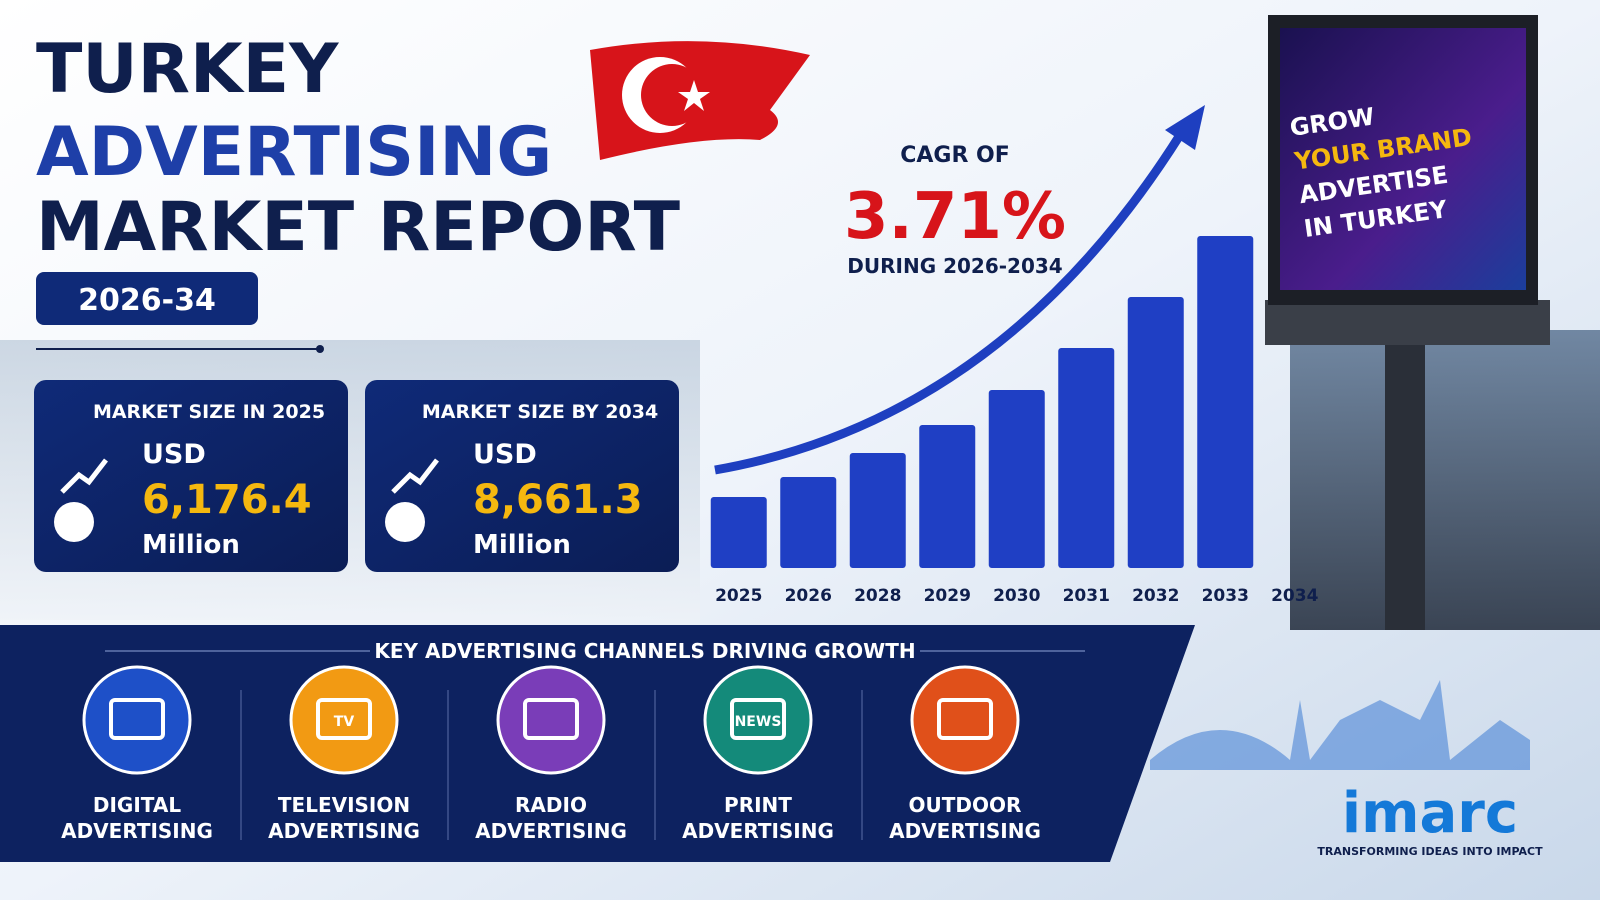 This screenshot has width=1600, height=900. I want to click on channels-title: KEY ADVERTISING CHANNELS DRIVING GROWTH, so click(644, 651).